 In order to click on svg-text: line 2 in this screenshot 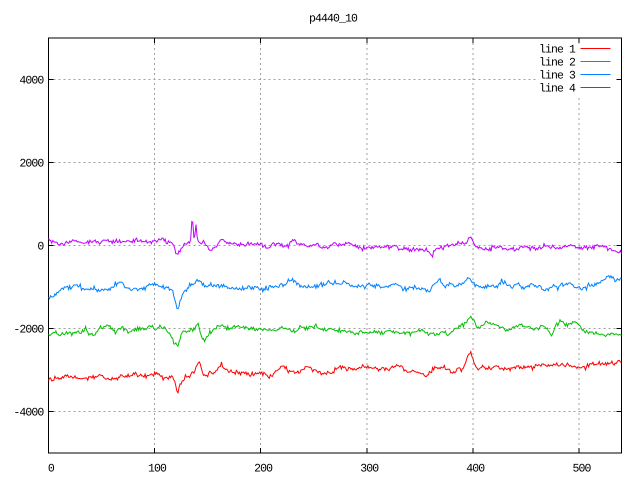, I will do `click(557, 63)`.